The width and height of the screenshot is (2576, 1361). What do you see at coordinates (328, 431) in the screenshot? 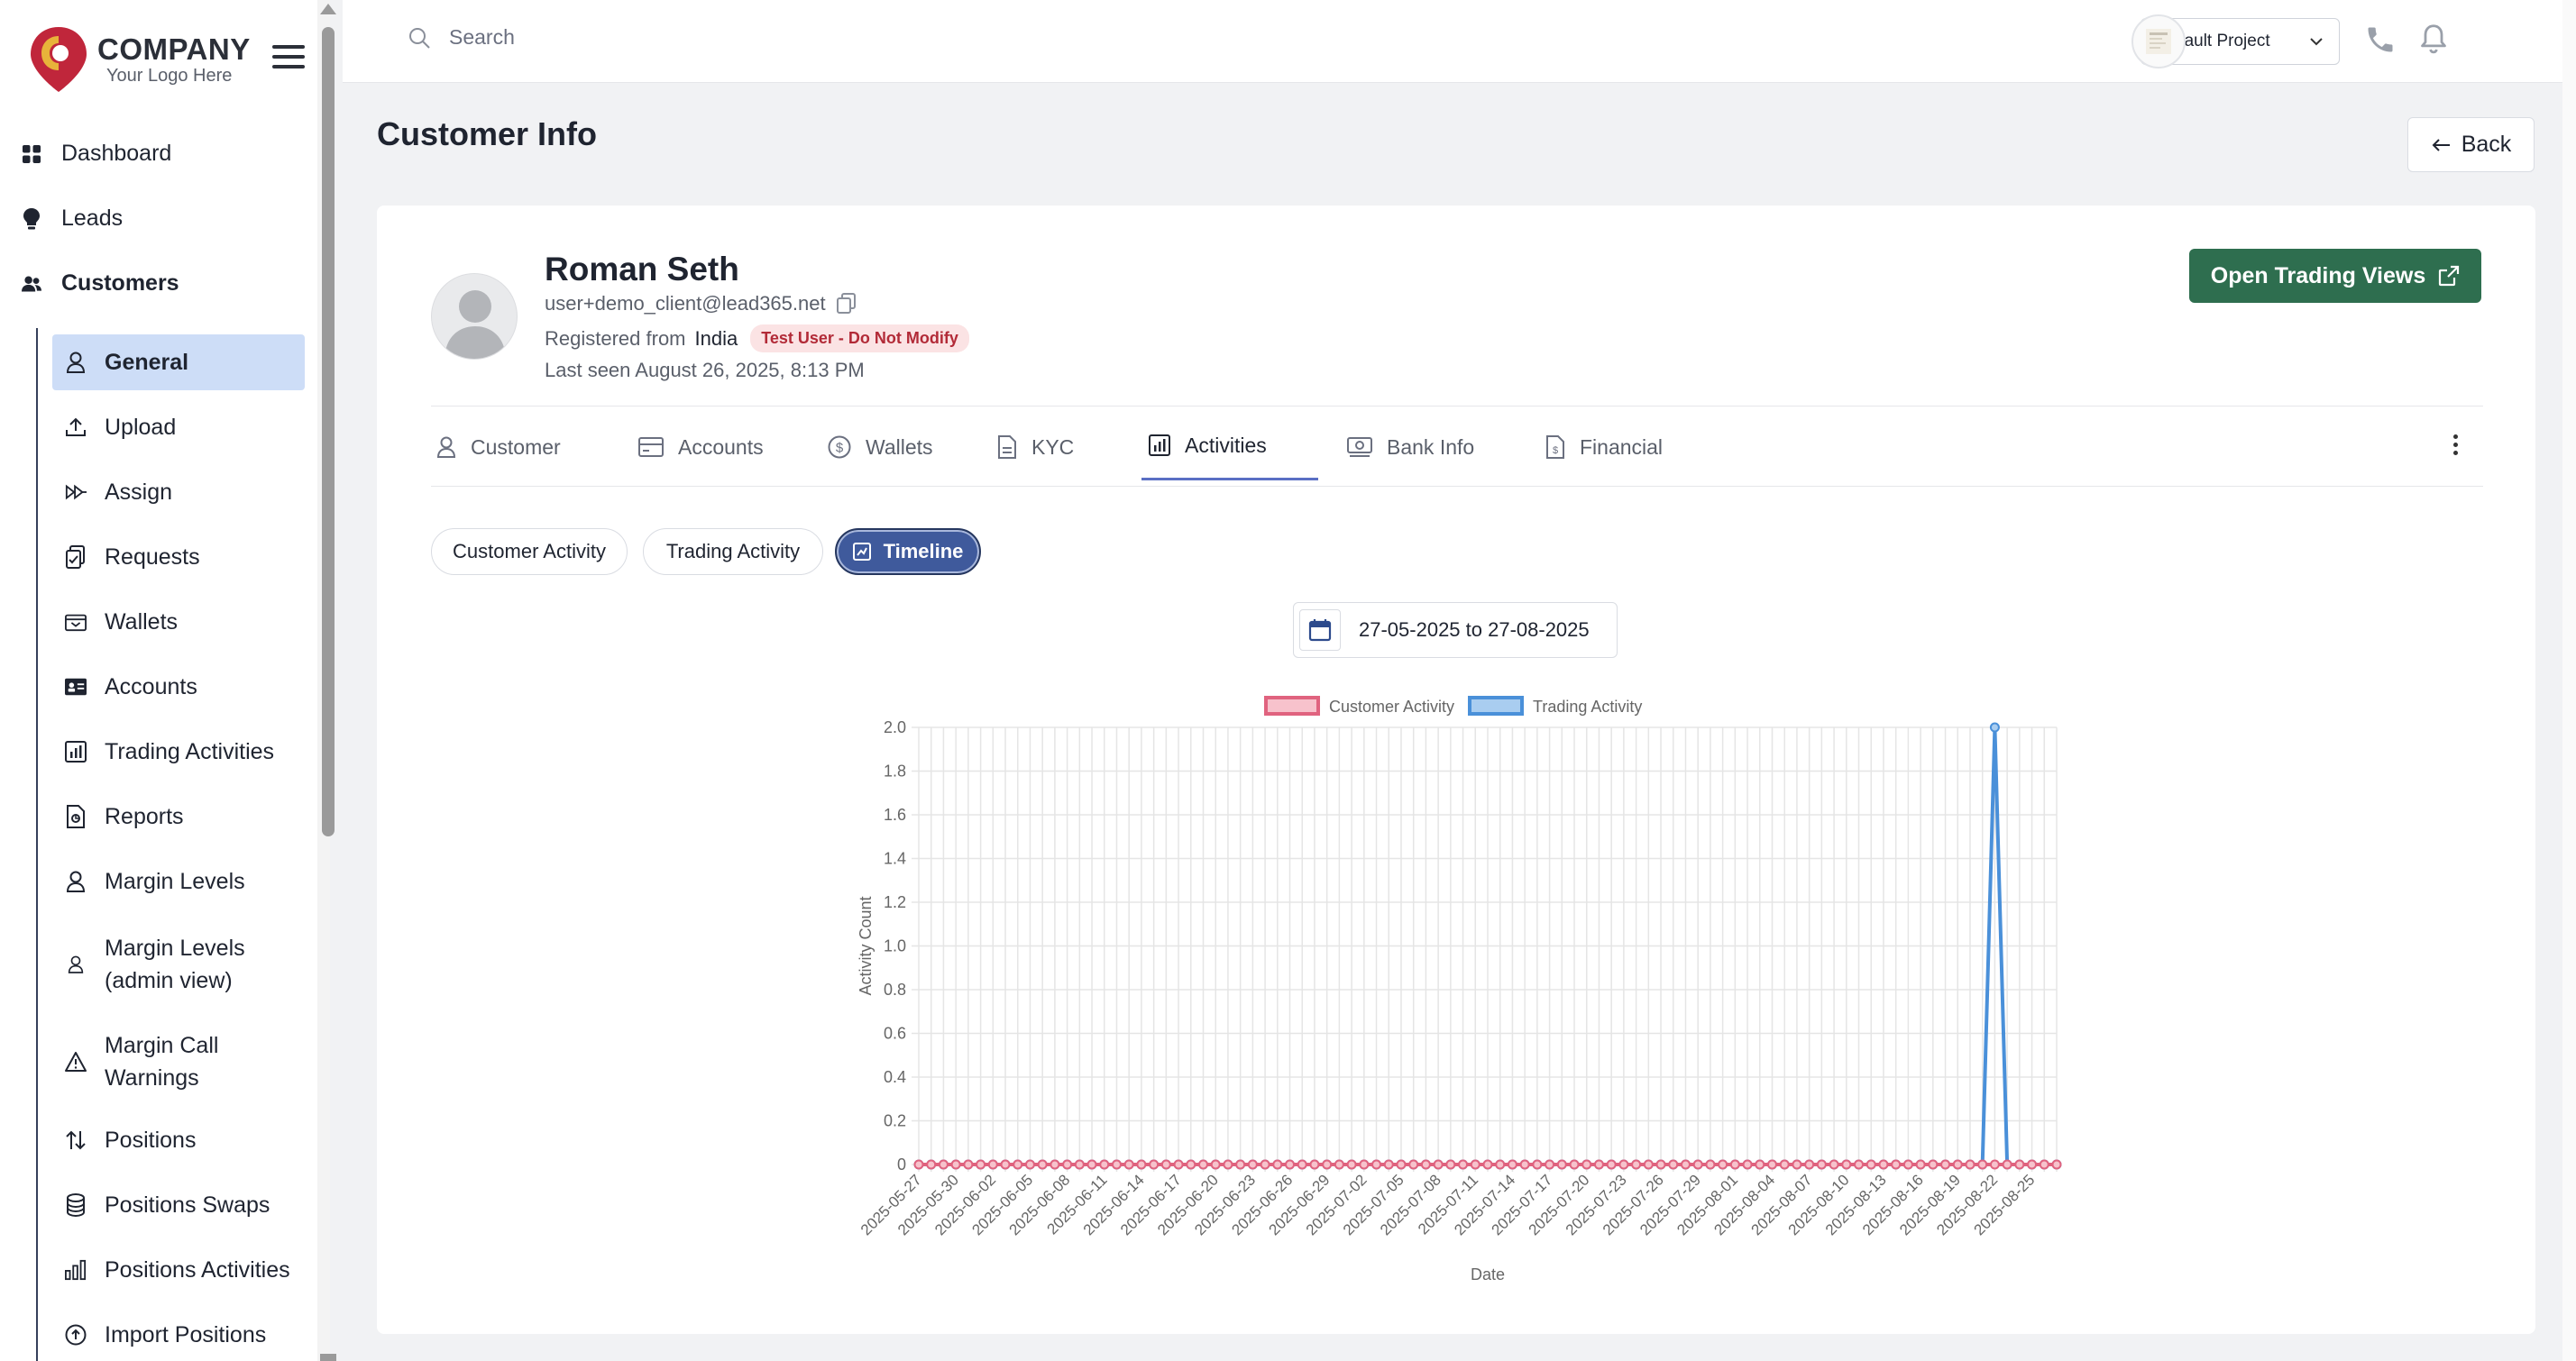
I see `sidebar-scrollbar-thumb` at bounding box center [328, 431].